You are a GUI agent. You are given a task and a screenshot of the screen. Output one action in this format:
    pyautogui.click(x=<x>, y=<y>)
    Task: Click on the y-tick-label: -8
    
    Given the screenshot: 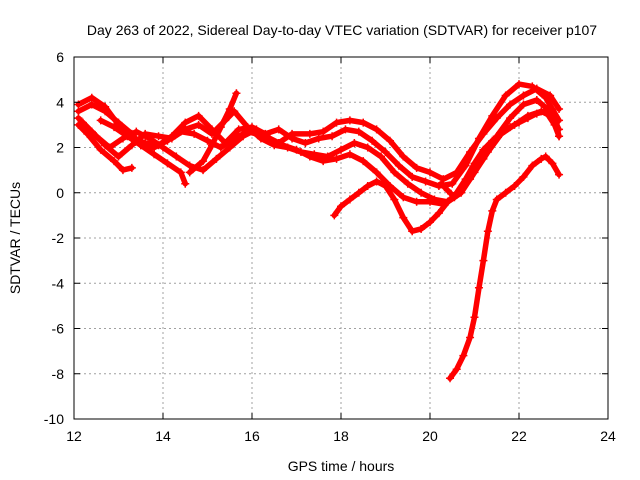 What is the action you would take?
    pyautogui.click(x=58, y=374)
    